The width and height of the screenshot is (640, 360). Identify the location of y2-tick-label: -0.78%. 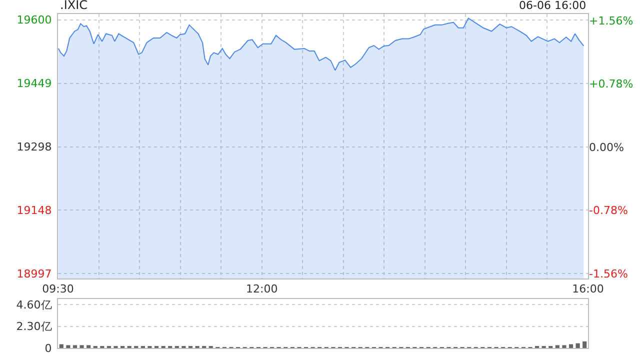
(608, 211).